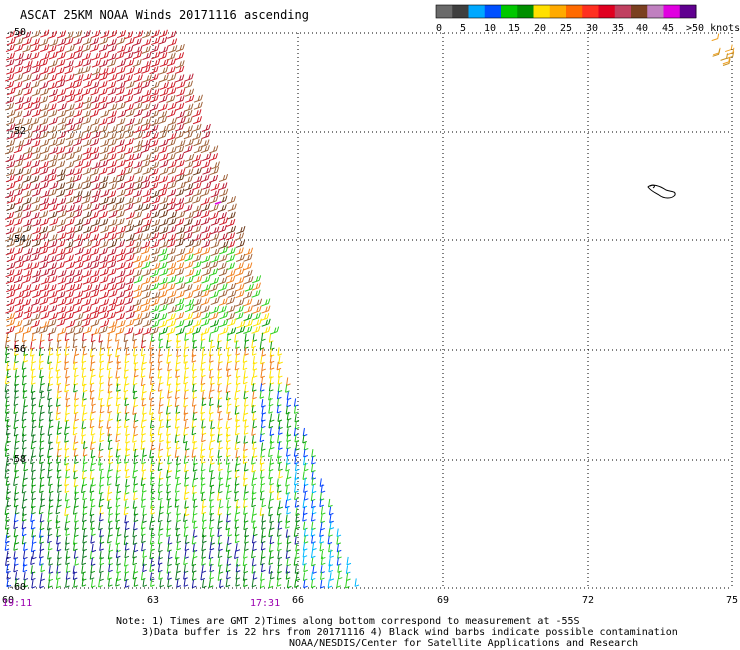 The image size is (740, 650). Describe the element at coordinates (661, 191) in the screenshot. I see `island-outline` at that location.